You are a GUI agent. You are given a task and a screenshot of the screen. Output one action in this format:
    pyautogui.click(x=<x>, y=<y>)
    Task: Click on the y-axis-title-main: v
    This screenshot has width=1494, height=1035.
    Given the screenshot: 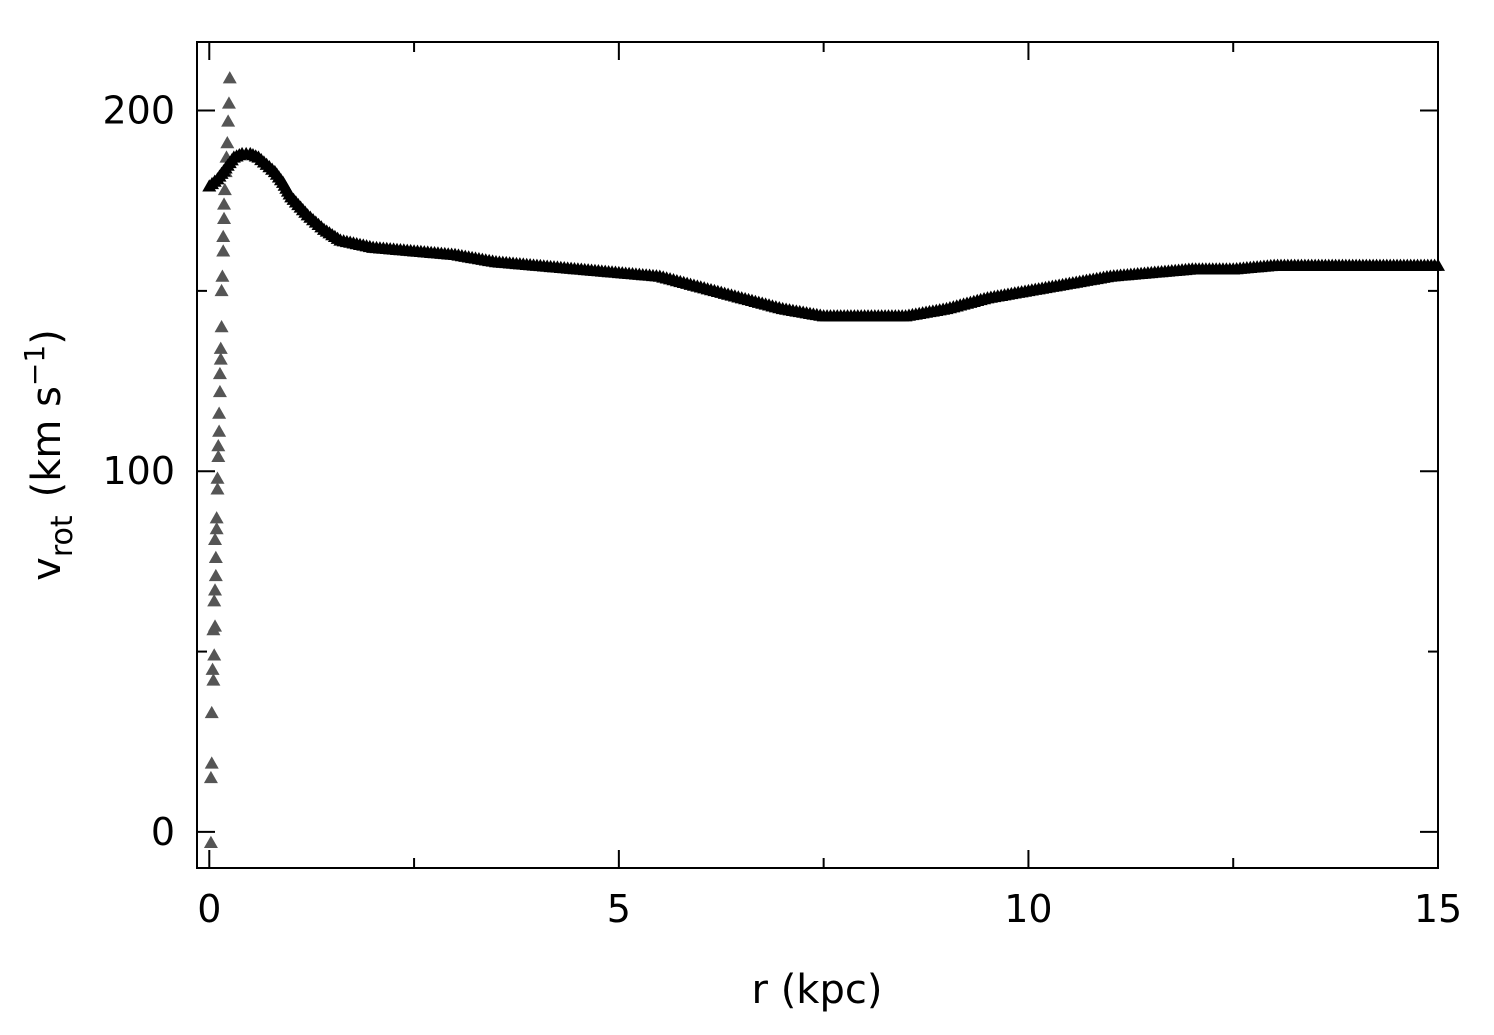 What is the action you would take?
    pyautogui.click(x=47, y=569)
    